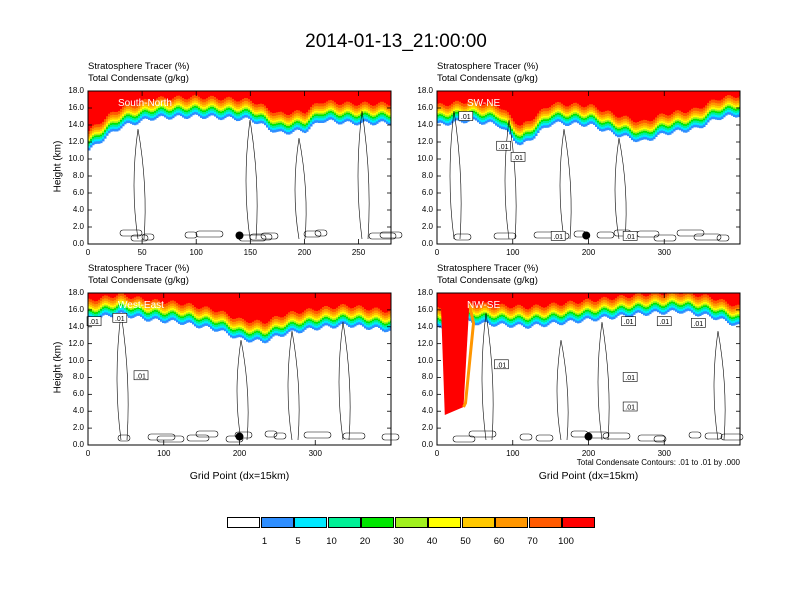 Image resolution: width=792 pixels, height=612 pixels. I want to click on x-tick-label: 250, so click(358, 252).